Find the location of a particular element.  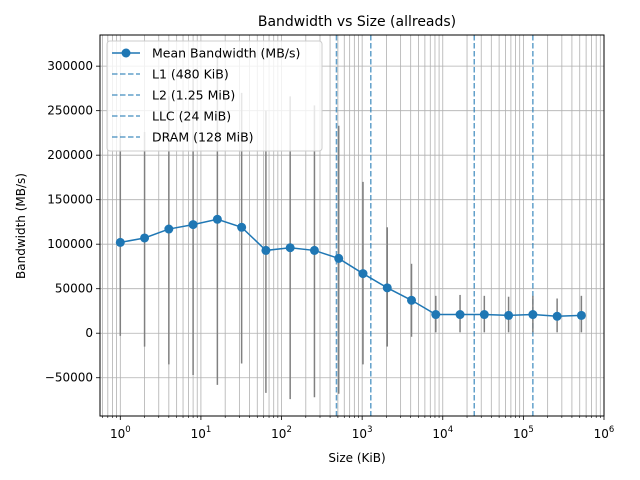

y-tick-label: 200000 is located at coordinates (70, 155).